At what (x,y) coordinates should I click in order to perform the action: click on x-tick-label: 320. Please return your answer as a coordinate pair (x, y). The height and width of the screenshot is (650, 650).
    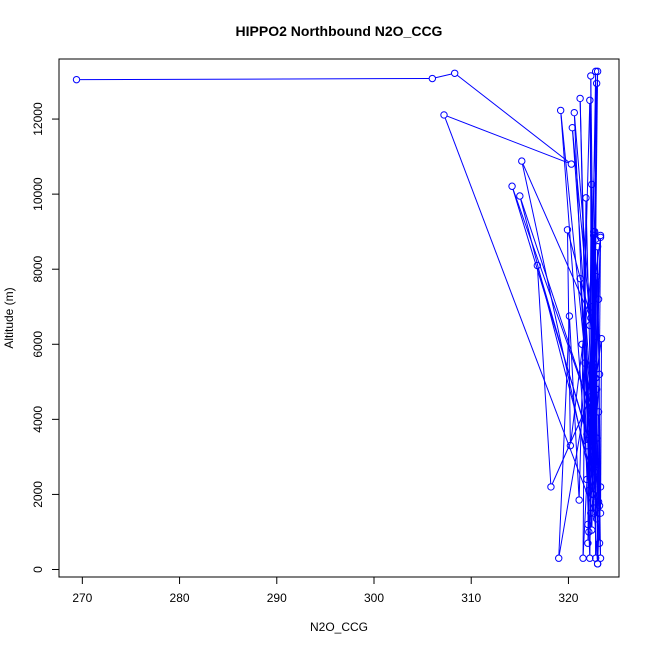
    Looking at the image, I should click on (568, 598).